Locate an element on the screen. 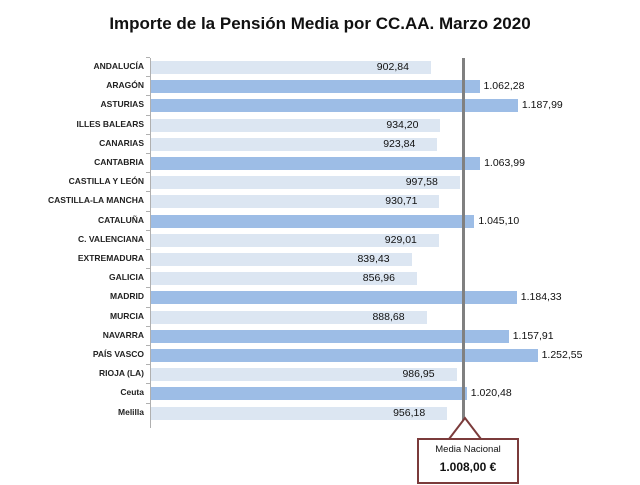  bar-row: ANDALUCÍA 902,84 is located at coordinates (320, 67).